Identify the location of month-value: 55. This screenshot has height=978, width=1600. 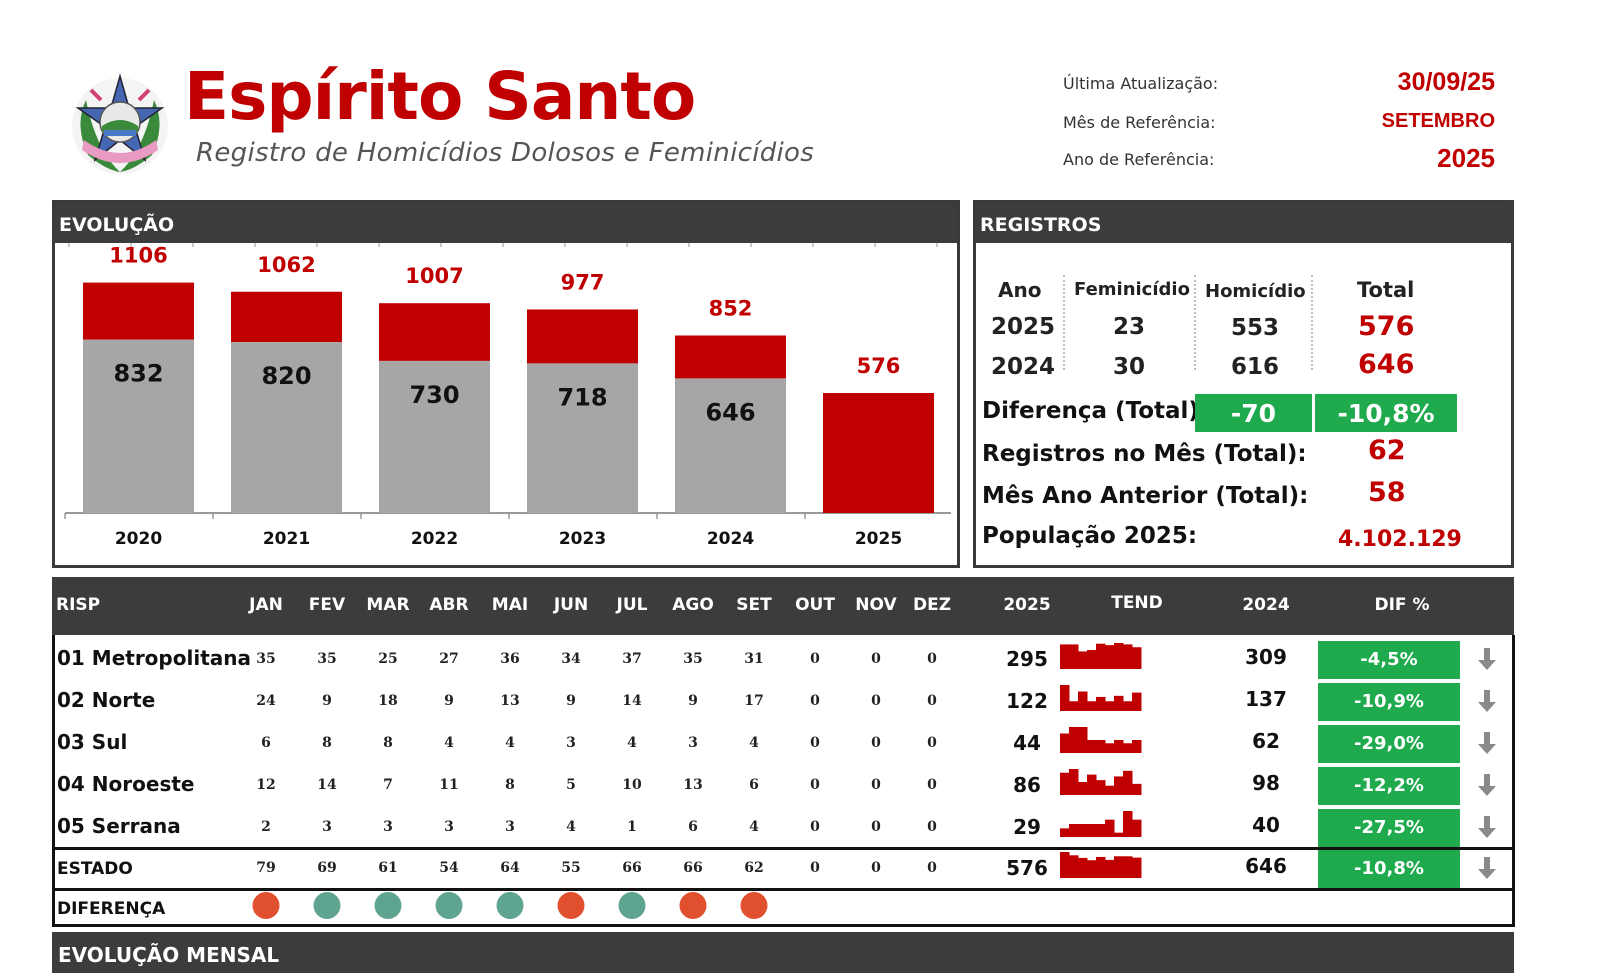
(571, 868).